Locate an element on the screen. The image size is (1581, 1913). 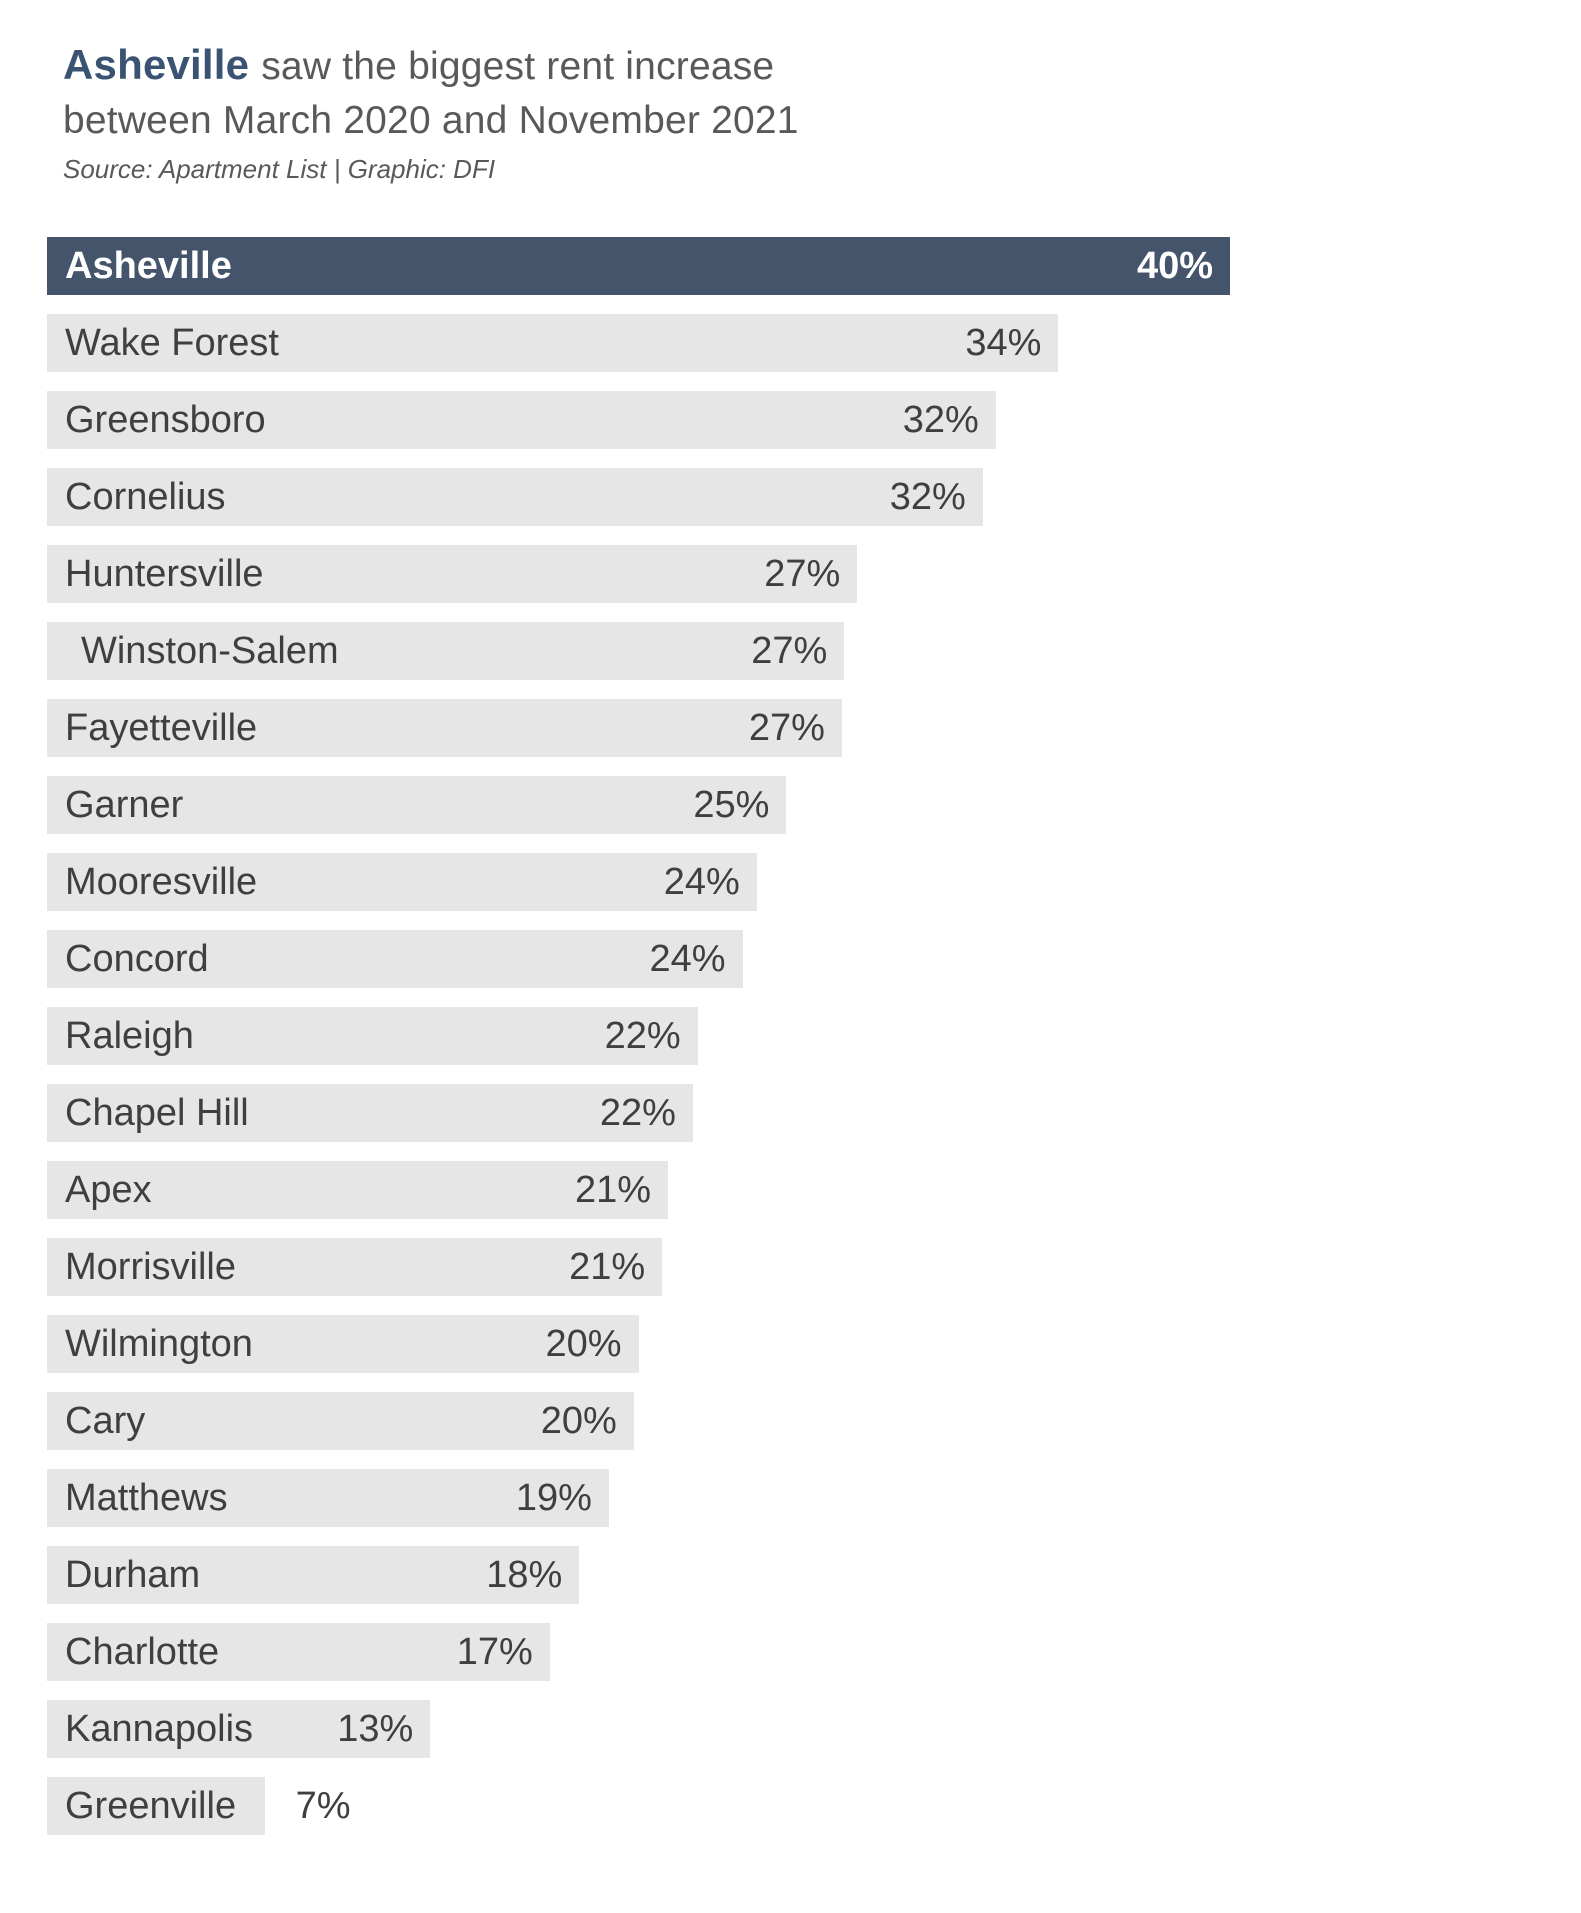
bar-row-garner: Garner 25% is located at coordinates (638, 805).